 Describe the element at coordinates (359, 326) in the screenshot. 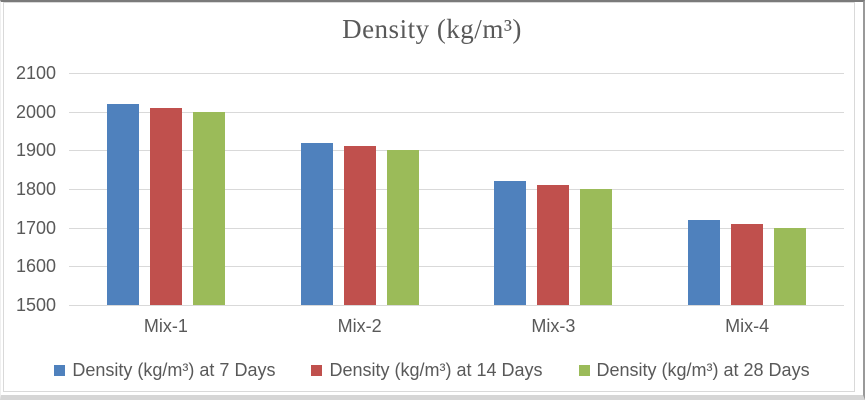

I see `x-tick-label-mix-2: Mix-2` at that location.